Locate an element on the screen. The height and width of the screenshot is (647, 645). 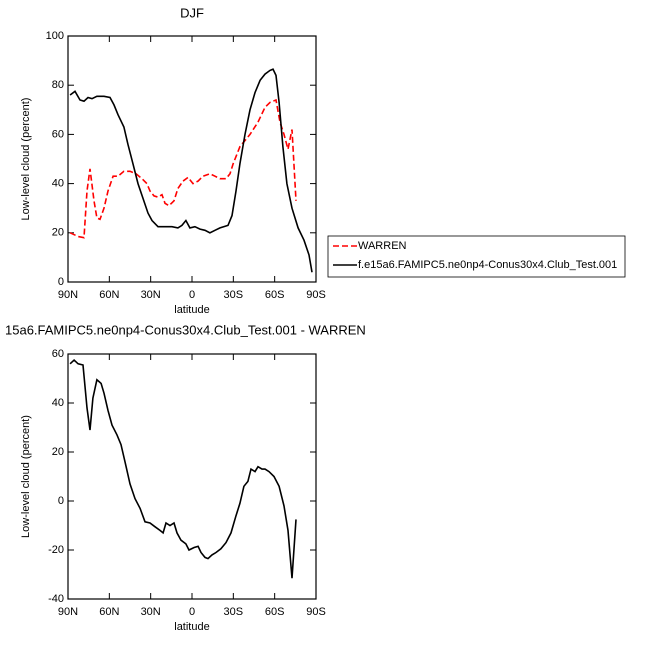
y-tick-label: 80 is located at coordinates (58, 85).